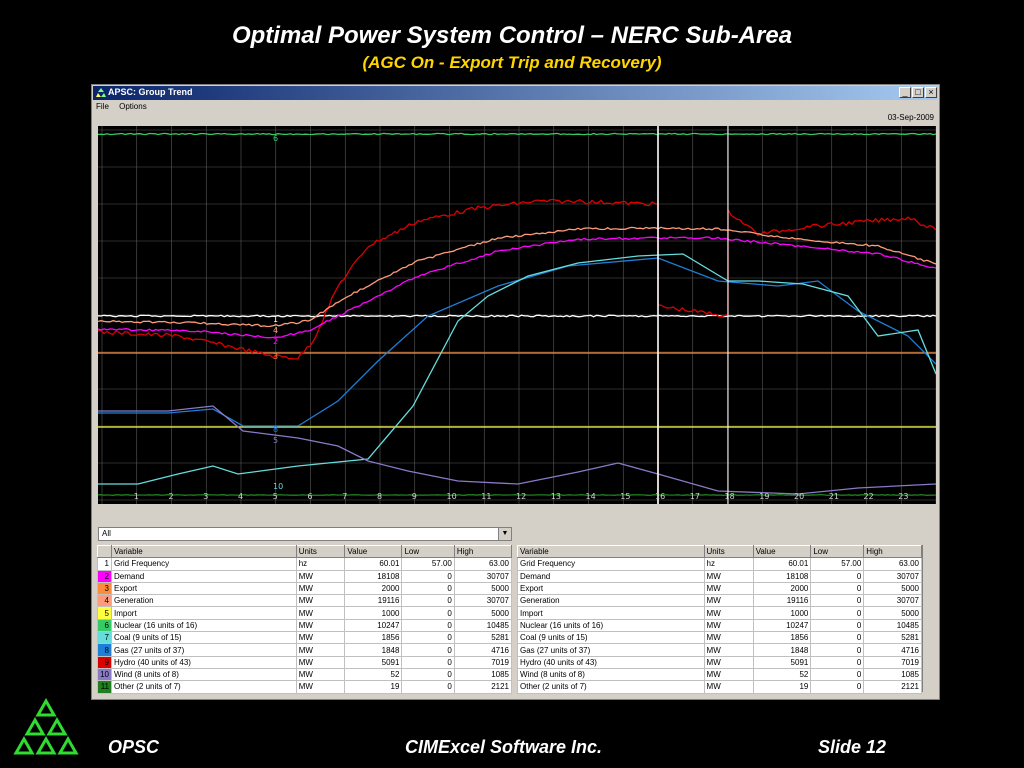  I want to click on variable-name: Hydro (40 units of 43), so click(204, 662).